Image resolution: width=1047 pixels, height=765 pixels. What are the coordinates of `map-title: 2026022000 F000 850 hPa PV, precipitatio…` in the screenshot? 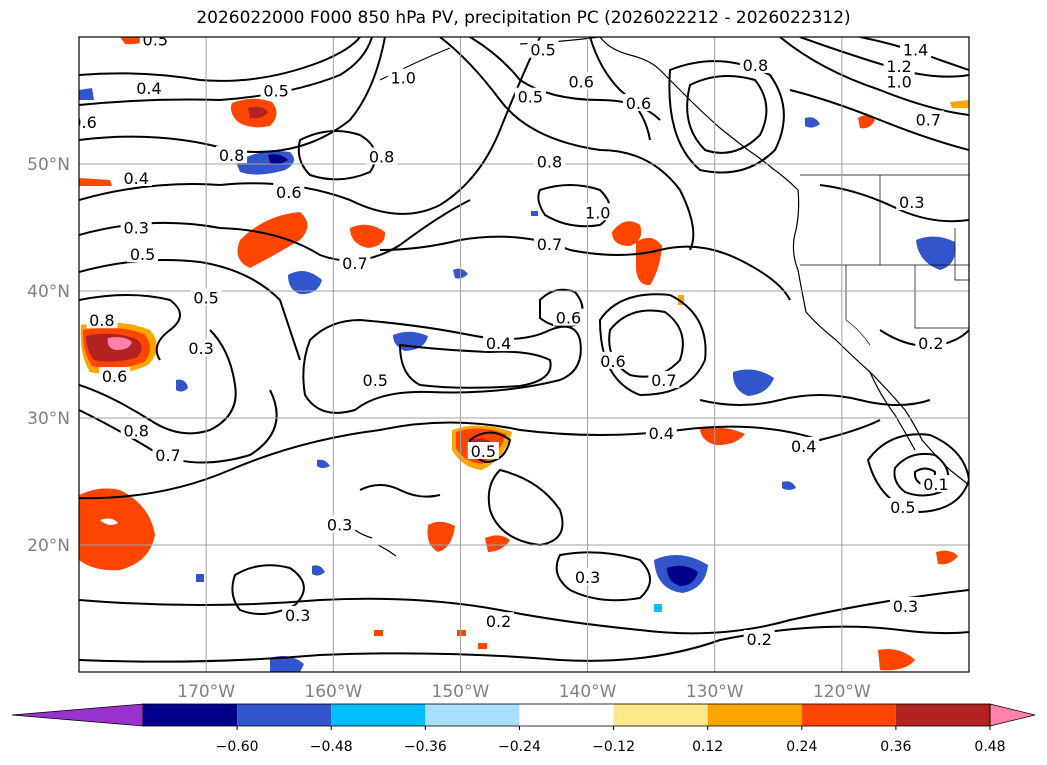 It's located at (523, 18).